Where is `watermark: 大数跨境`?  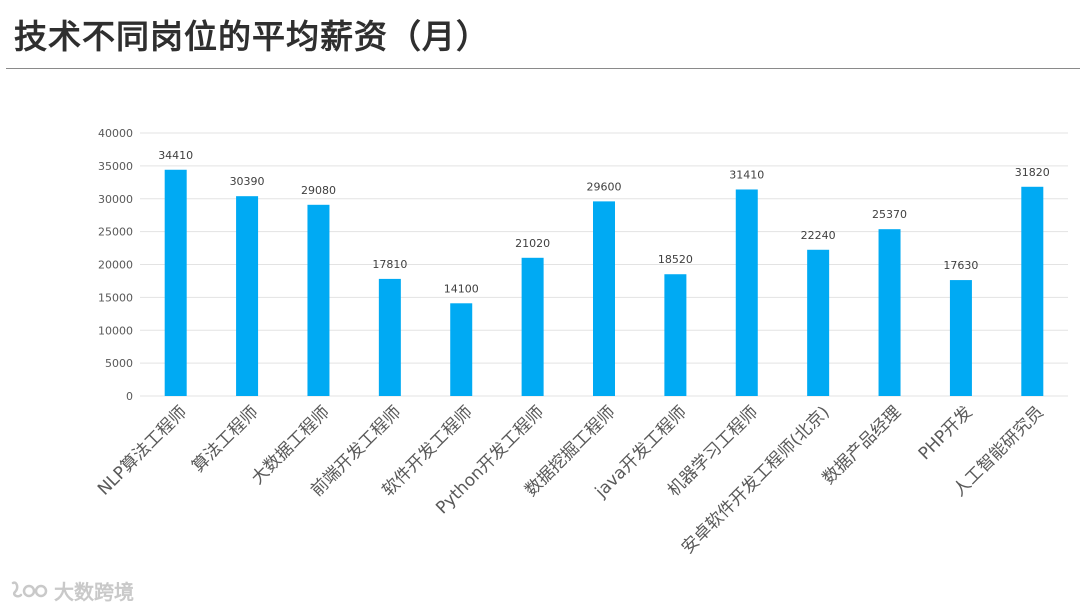 watermark: 大数跨境 is located at coordinates (72, 590).